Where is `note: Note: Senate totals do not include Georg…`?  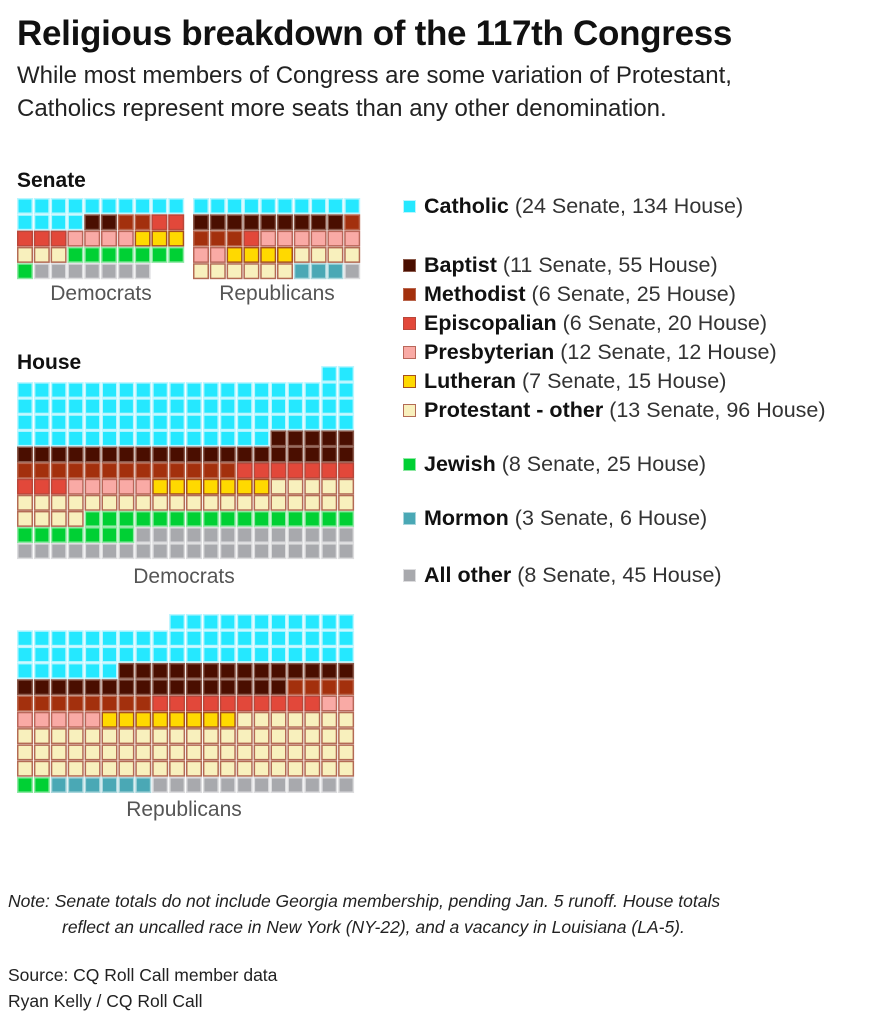 note: Note: Senate totals do not include Georg… is located at coordinates (438, 914).